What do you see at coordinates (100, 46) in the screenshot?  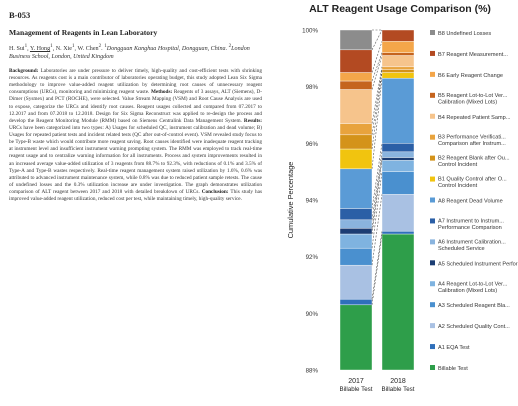 I see `author-4-sup: 2` at bounding box center [100, 46].